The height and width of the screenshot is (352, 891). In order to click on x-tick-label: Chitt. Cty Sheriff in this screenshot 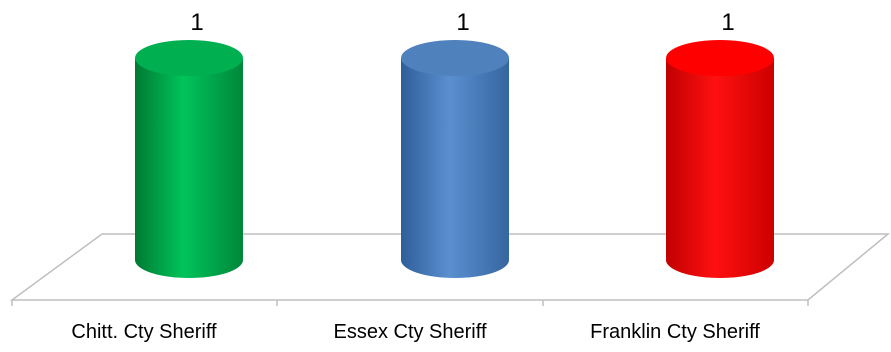, I will do `click(144, 332)`.